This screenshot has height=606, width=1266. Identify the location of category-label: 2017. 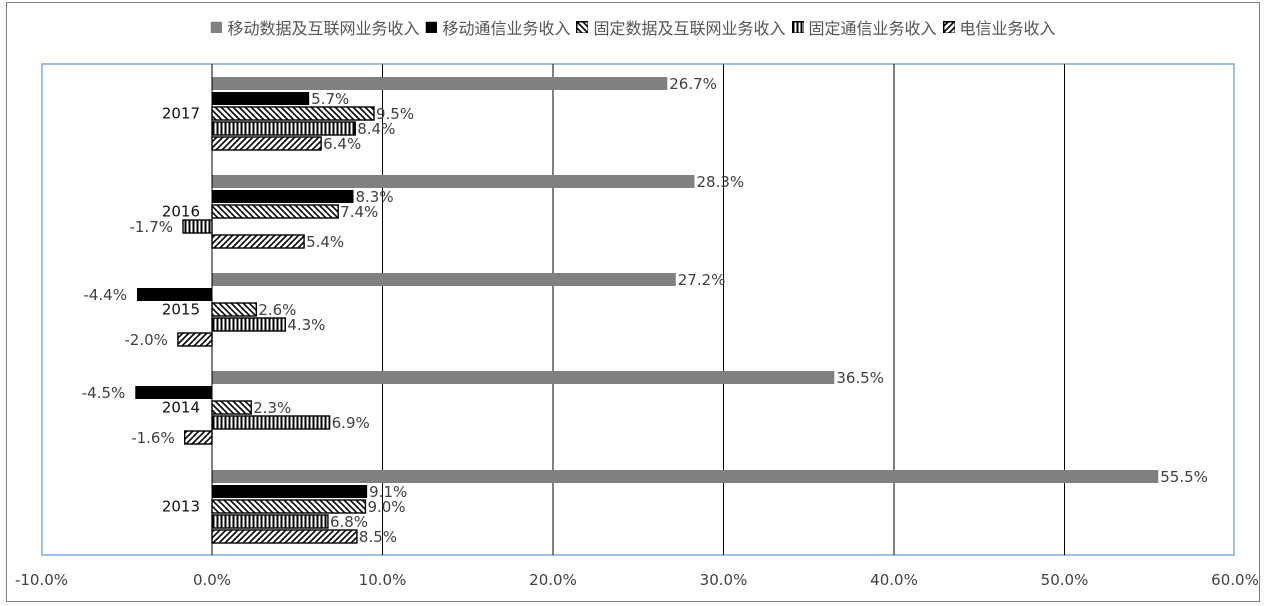
(181, 114).